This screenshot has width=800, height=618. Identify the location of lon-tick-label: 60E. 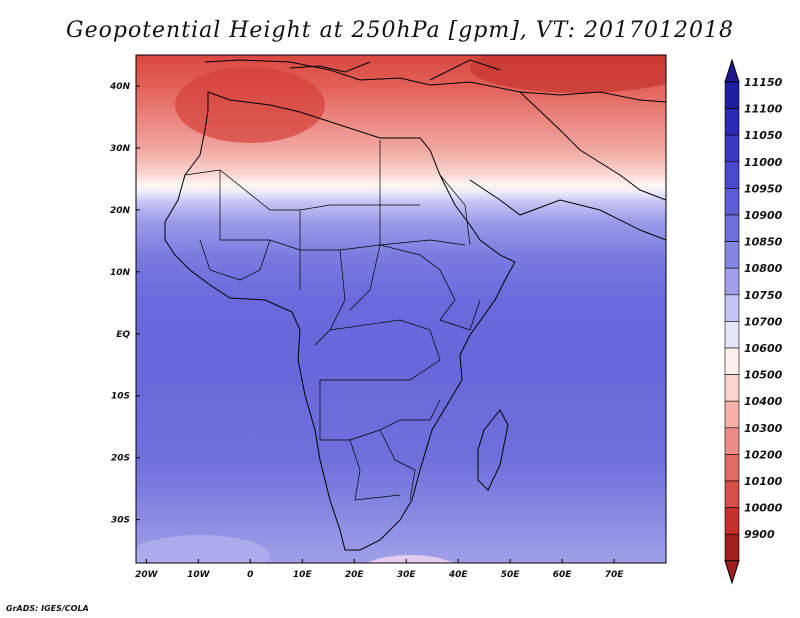
(563, 575).